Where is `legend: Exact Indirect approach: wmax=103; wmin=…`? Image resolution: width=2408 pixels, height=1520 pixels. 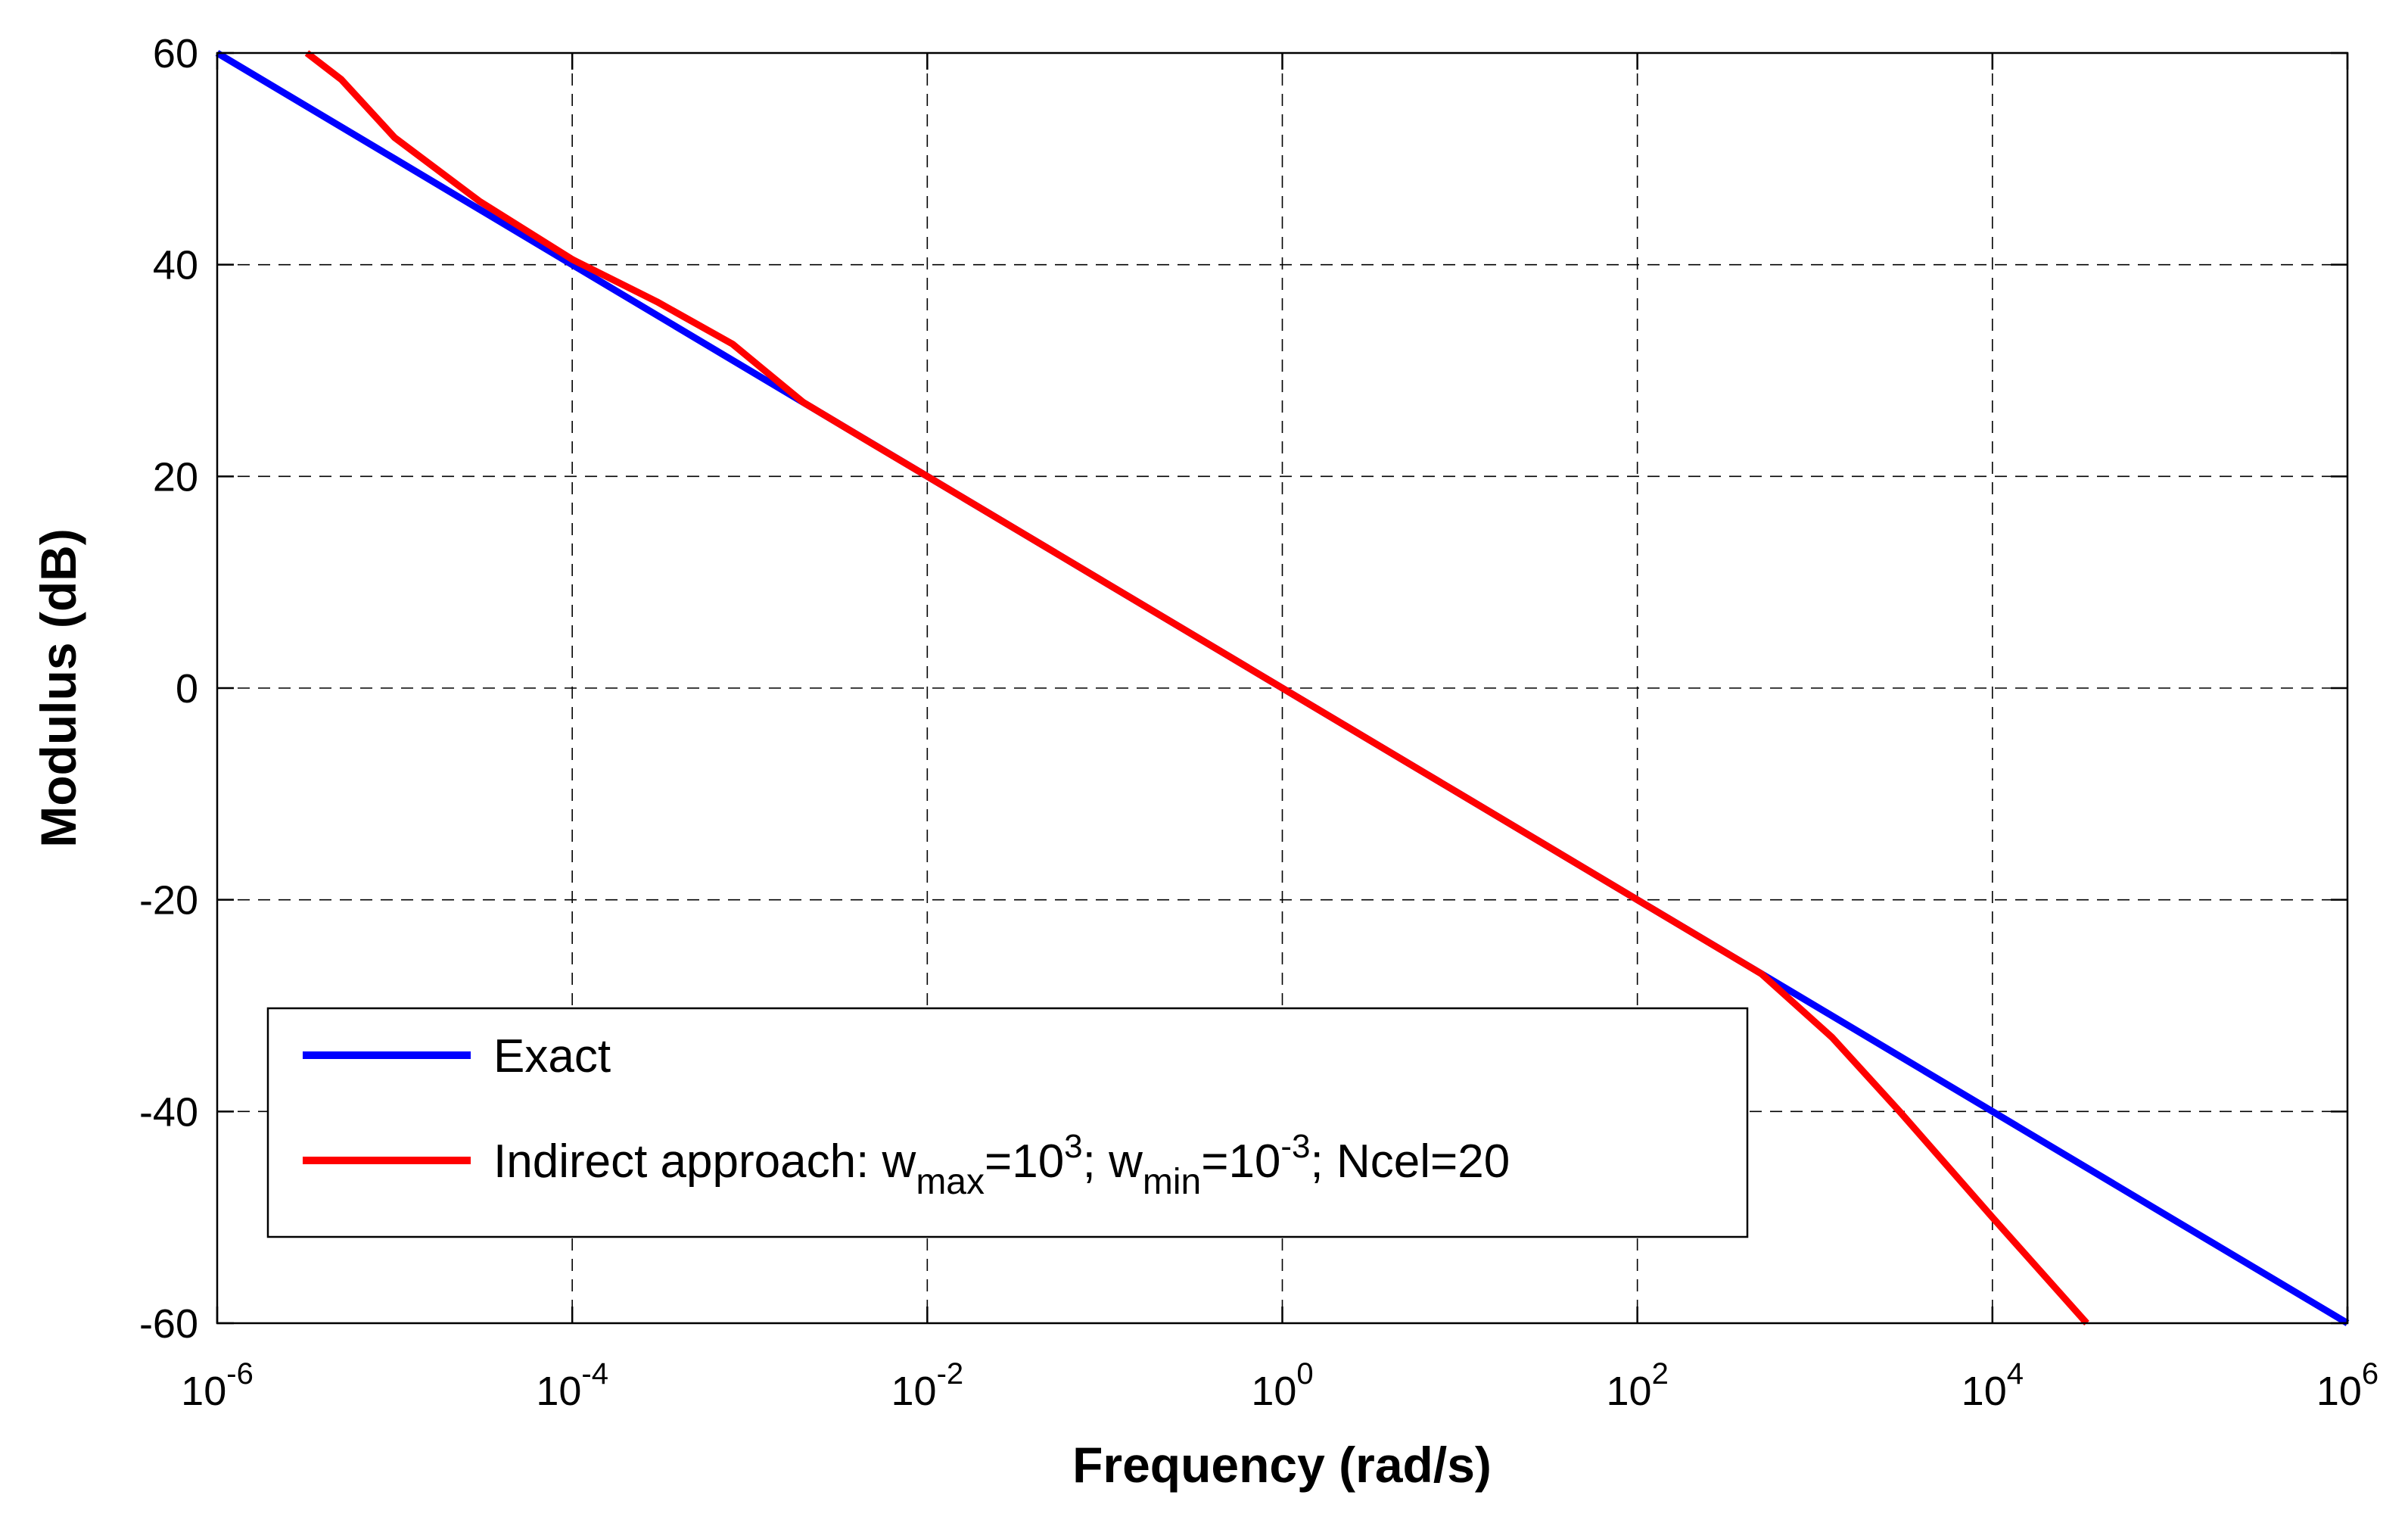 legend: Exact Indirect approach: wmax=103; wmin=… is located at coordinates (1008, 1122).